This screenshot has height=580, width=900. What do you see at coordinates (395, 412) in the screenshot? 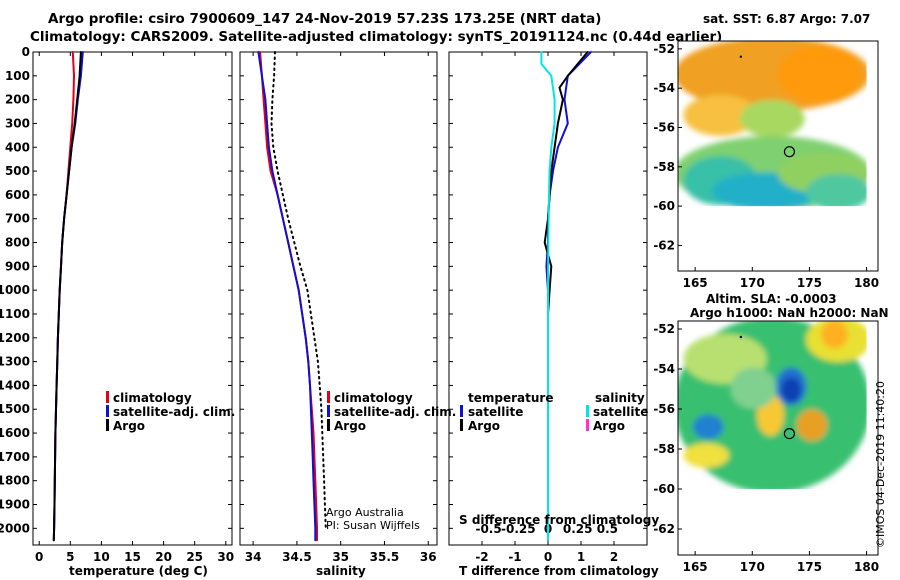
I see `legend-label-salinity: satellite-adj. clim.` at bounding box center [395, 412].